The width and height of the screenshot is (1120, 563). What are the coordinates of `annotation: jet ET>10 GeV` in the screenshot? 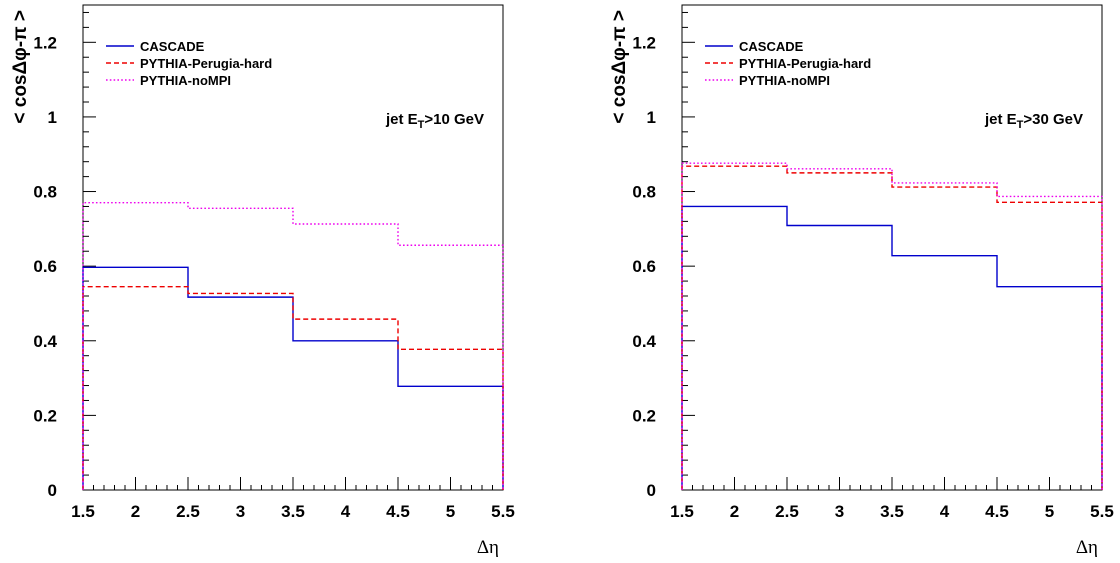 It's located at (434, 121).